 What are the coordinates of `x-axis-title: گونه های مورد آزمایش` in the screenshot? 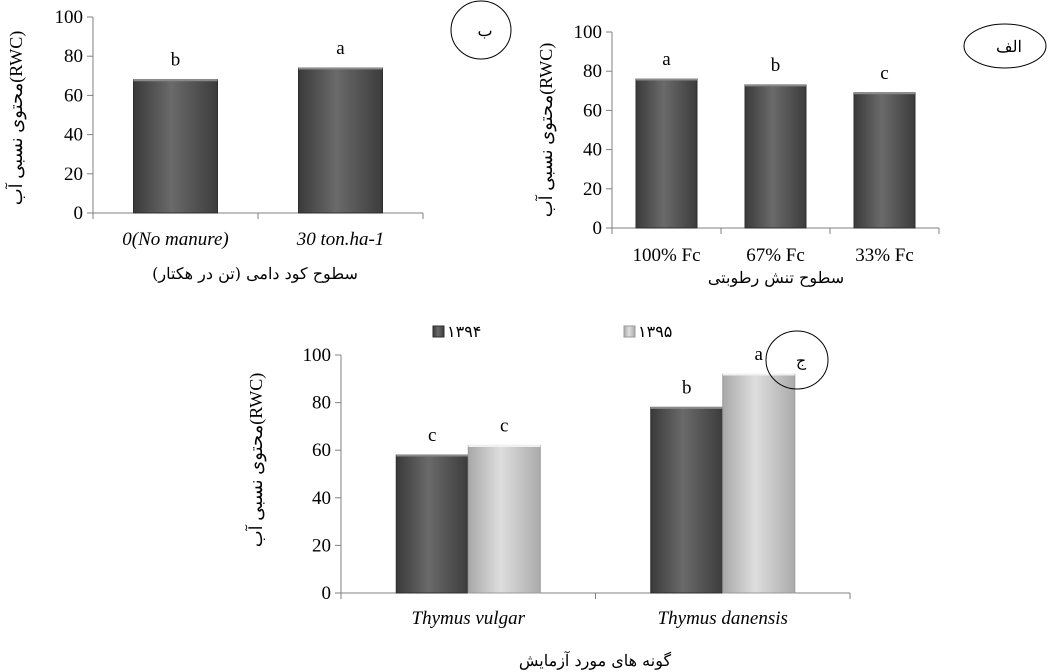 It's located at (595, 660).